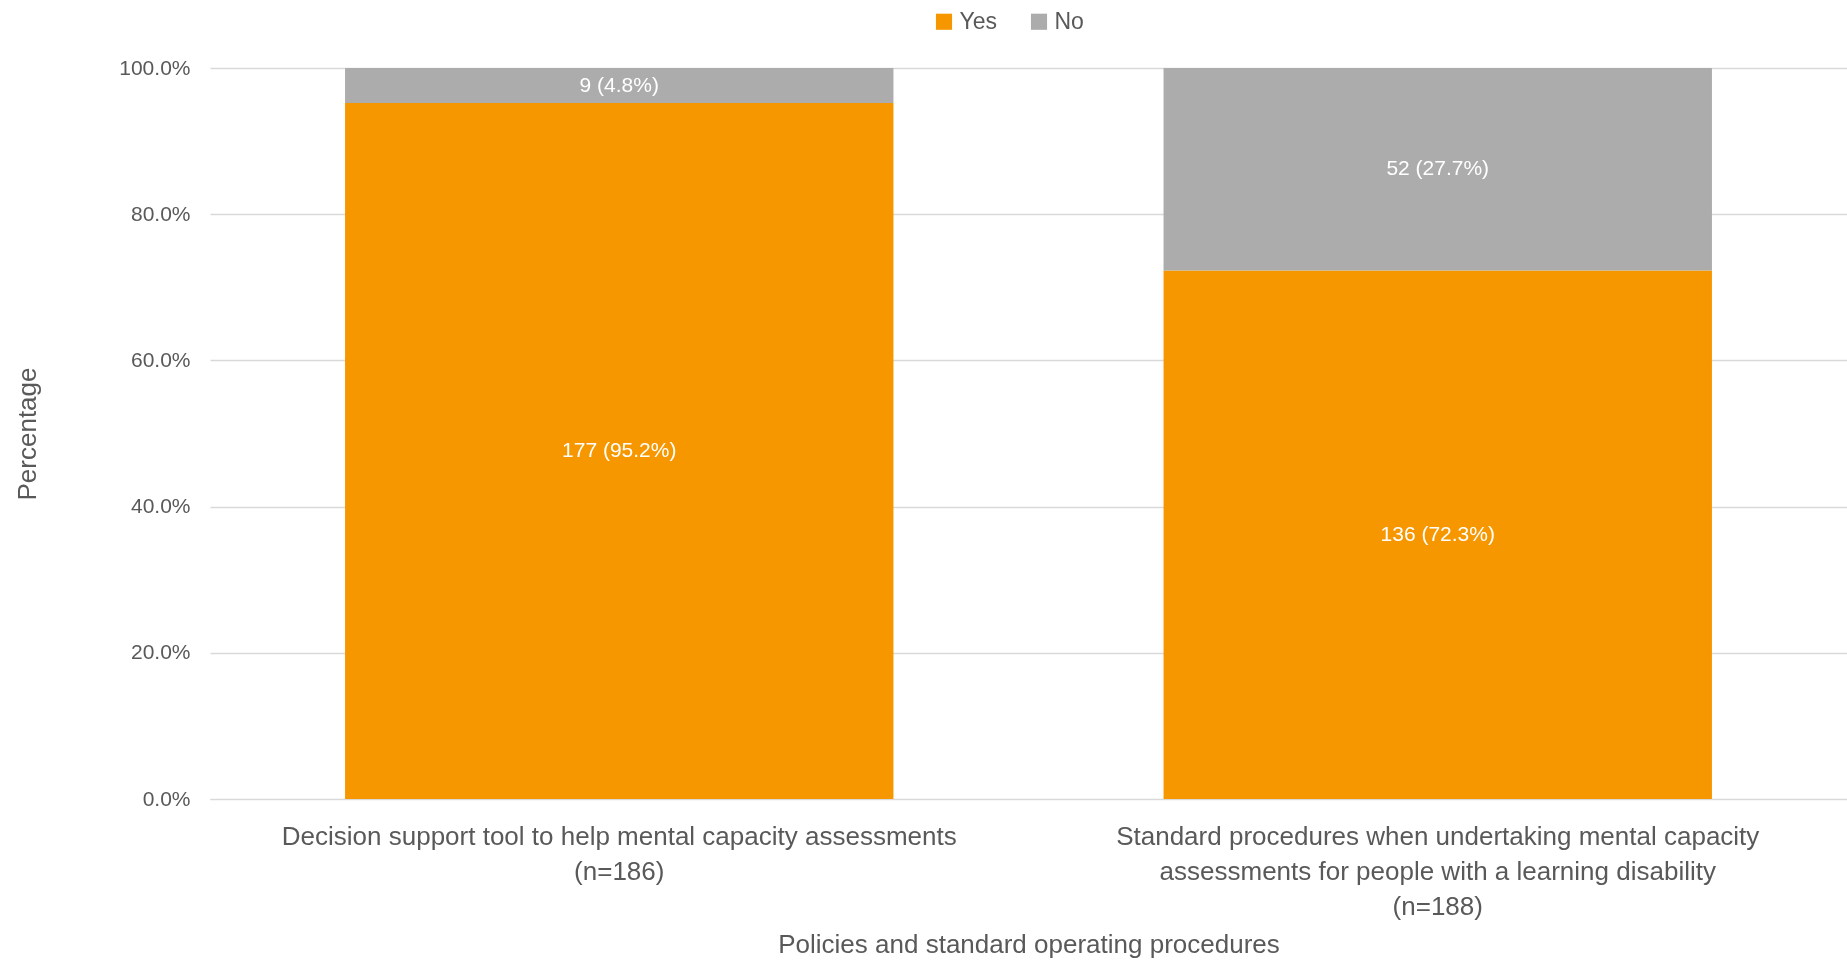 The width and height of the screenshot is (1847, 968). I want to click on y-tick-label: 0.0%, so click(166, 798).